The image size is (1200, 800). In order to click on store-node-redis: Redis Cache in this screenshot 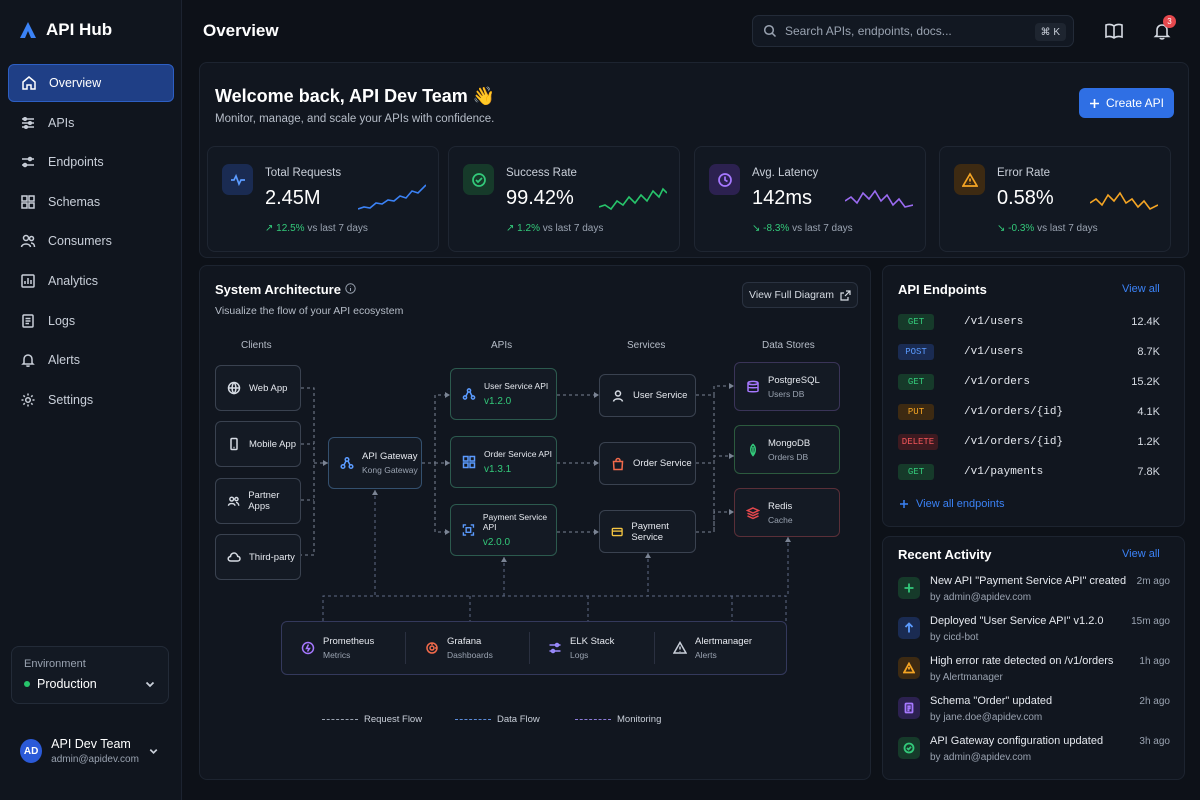, I will do `click(787, 512)`.